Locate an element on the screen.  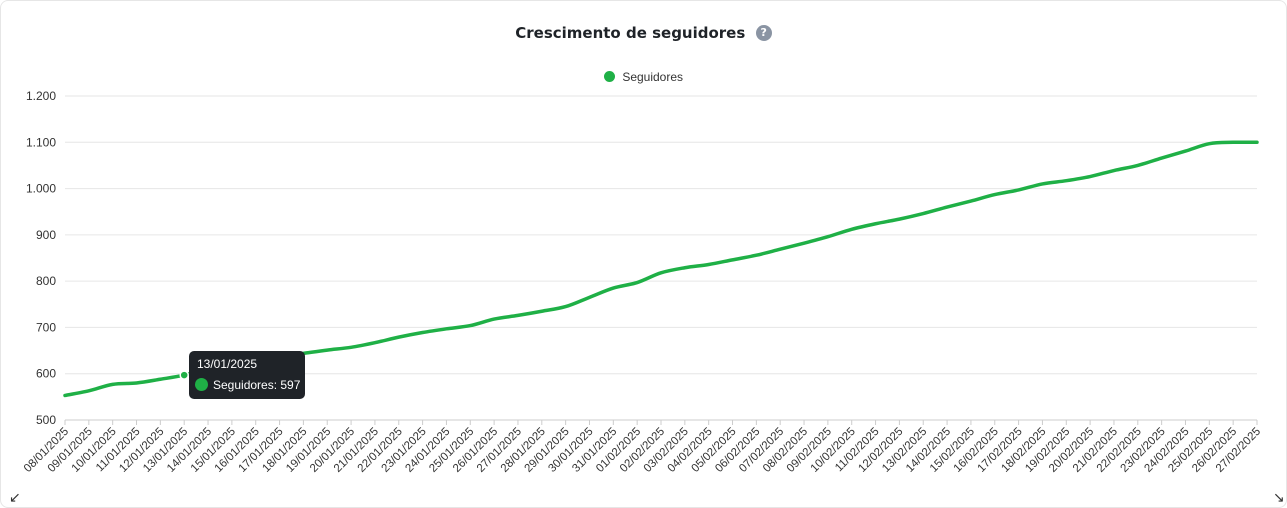
y-tick-label: 1.000 is located at coordinates (41, 189).